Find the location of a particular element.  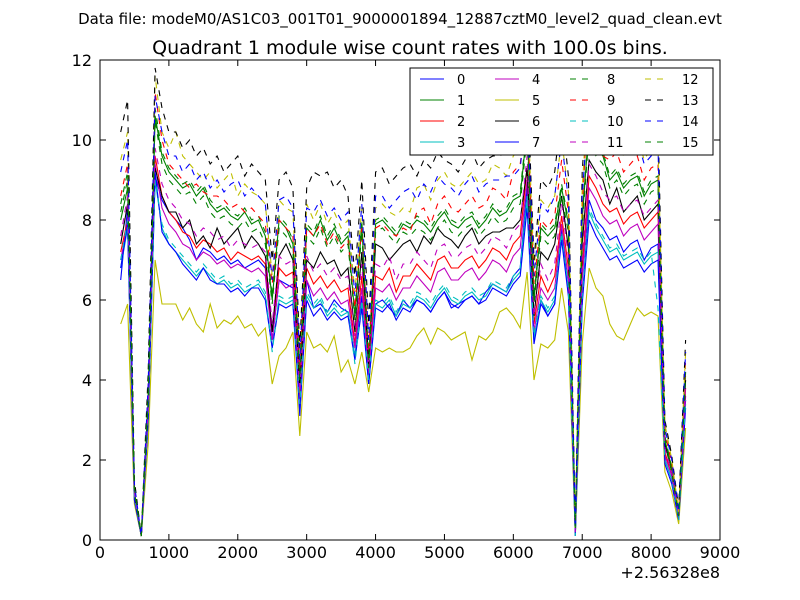

x-tick-label: 9000 is located at coordinates (720, 552).